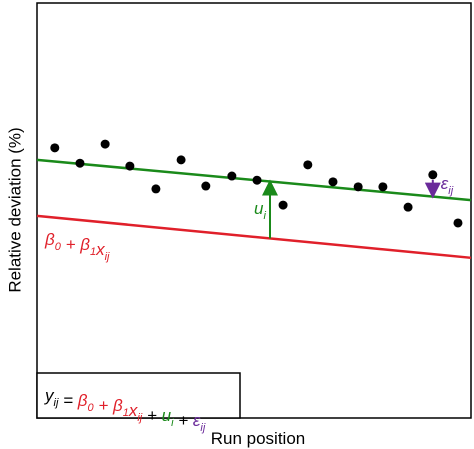 This screenshot has width=474, height=449. I want to click on random-effect-label: ui, so click(260, 210).